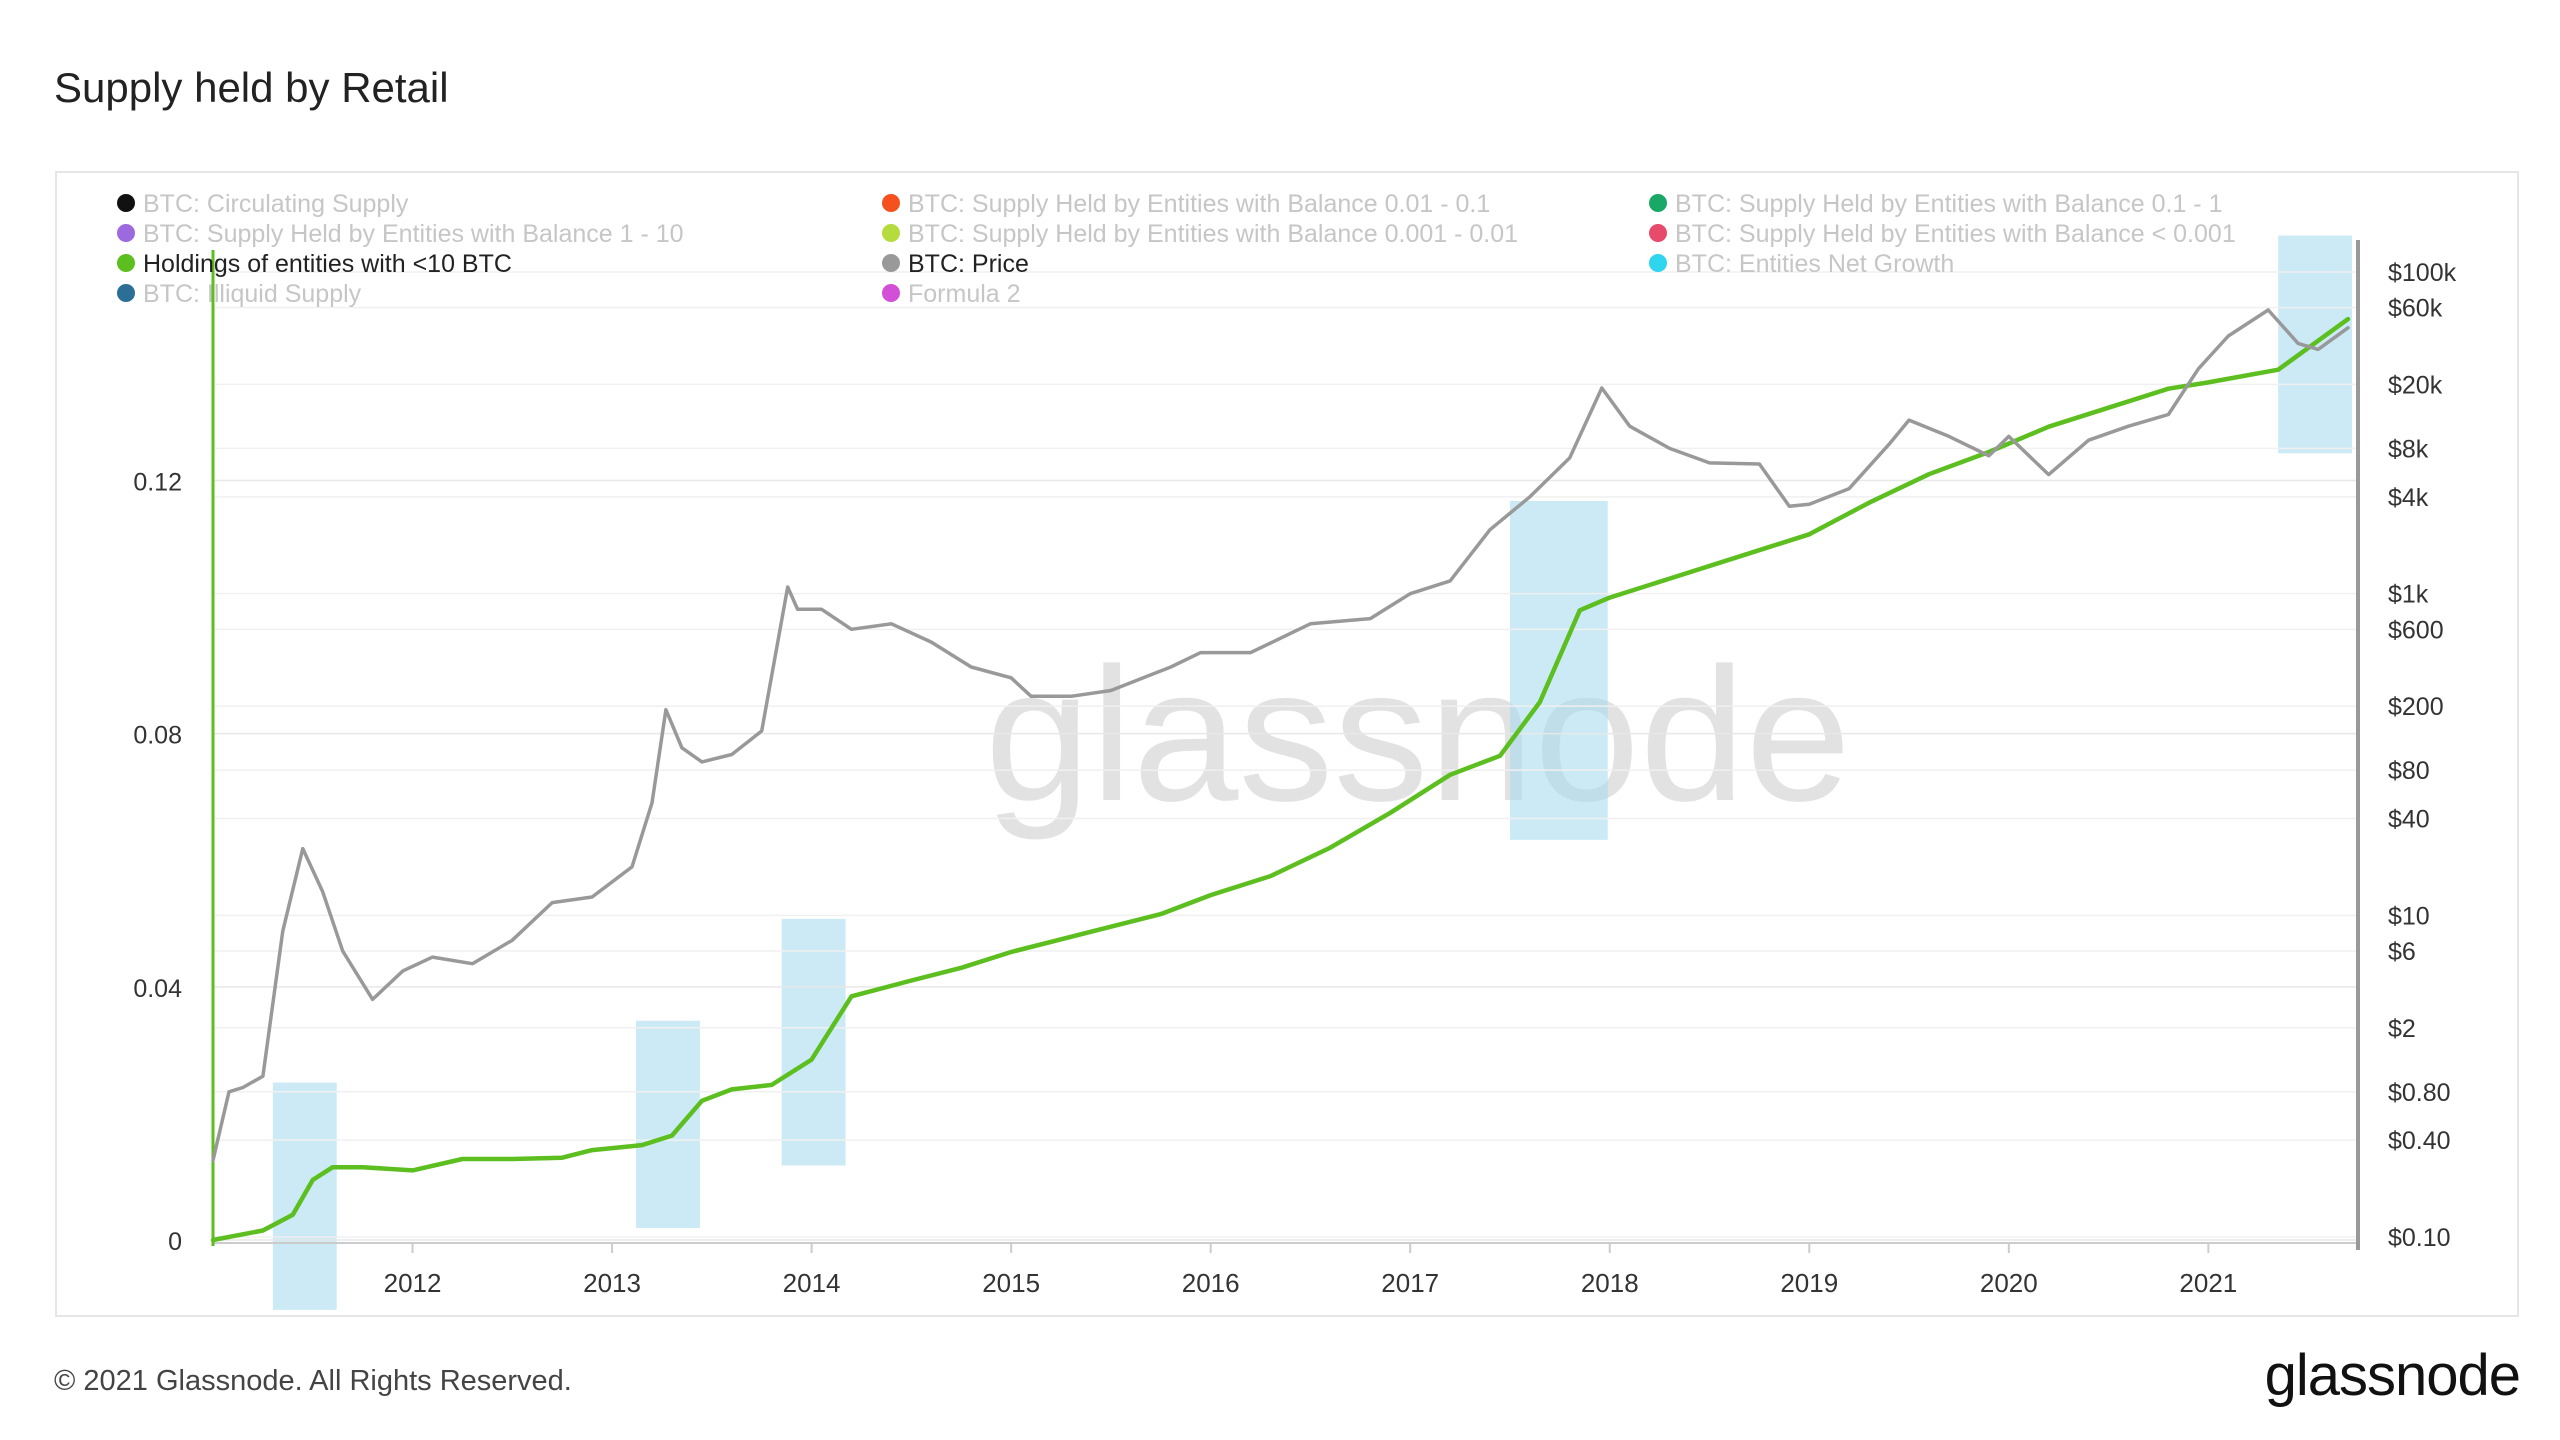 Image resolution: width=2560 pixels, height=1440 pixels. Describe the element at coordinates (313, 1381) in the screenshot. I see `copyright-text: © 2021 Glassnode. All Rights Reserved.` at that location.